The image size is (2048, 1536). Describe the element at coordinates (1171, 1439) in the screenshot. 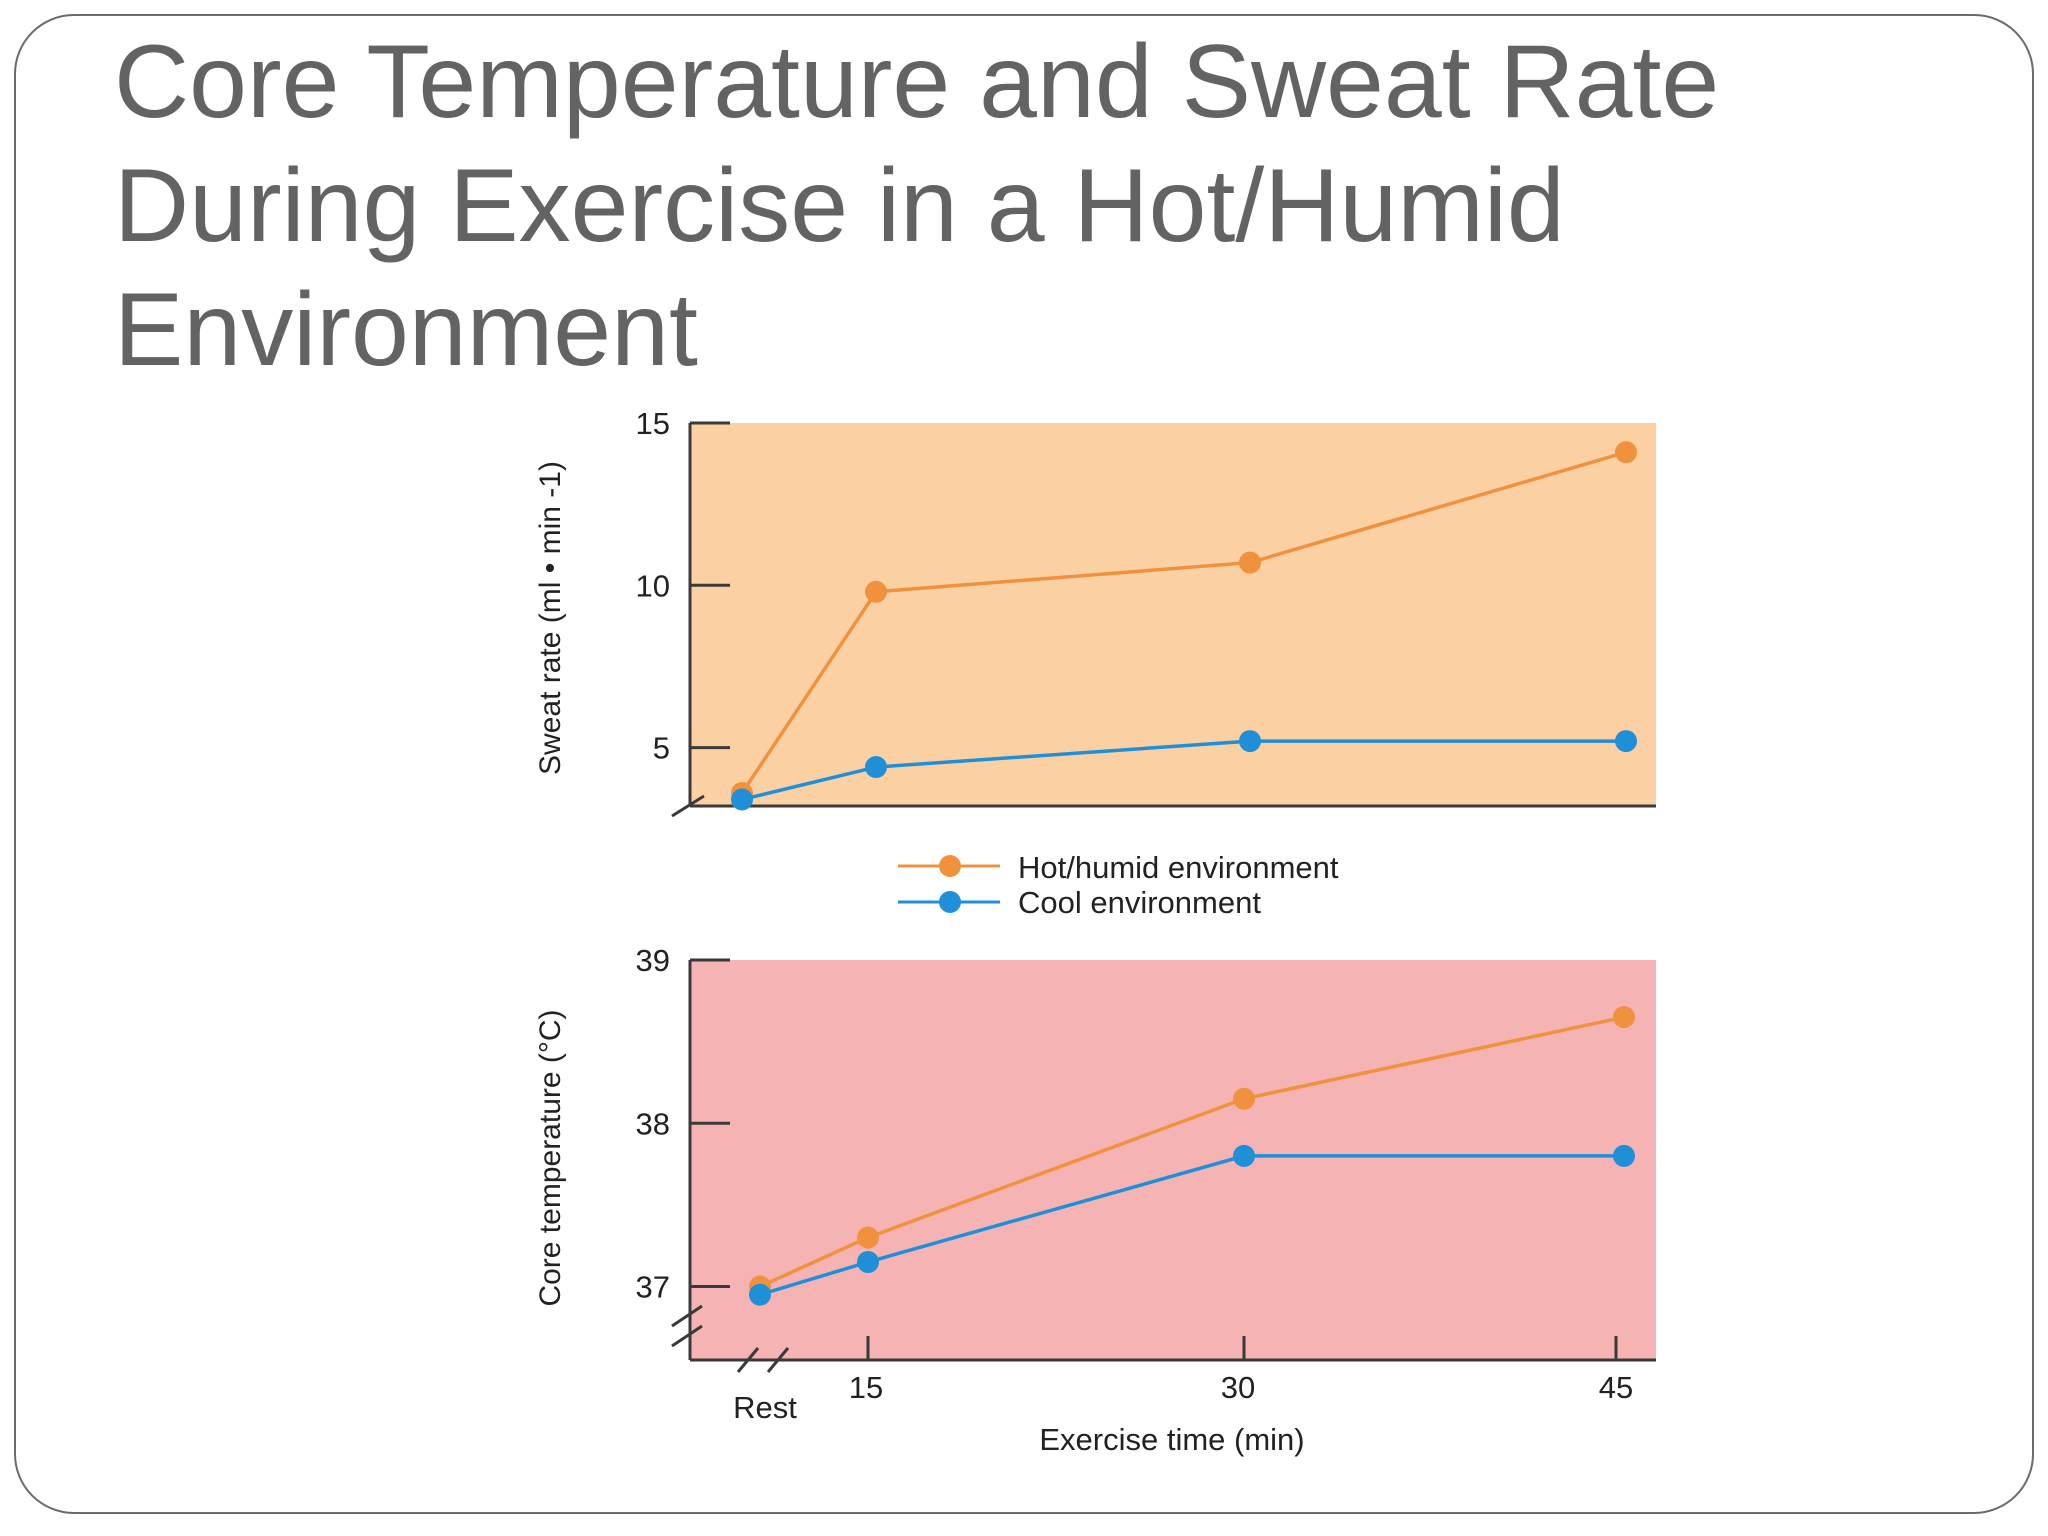

I see `x-axis-label: Exercise time (min)` at that location.